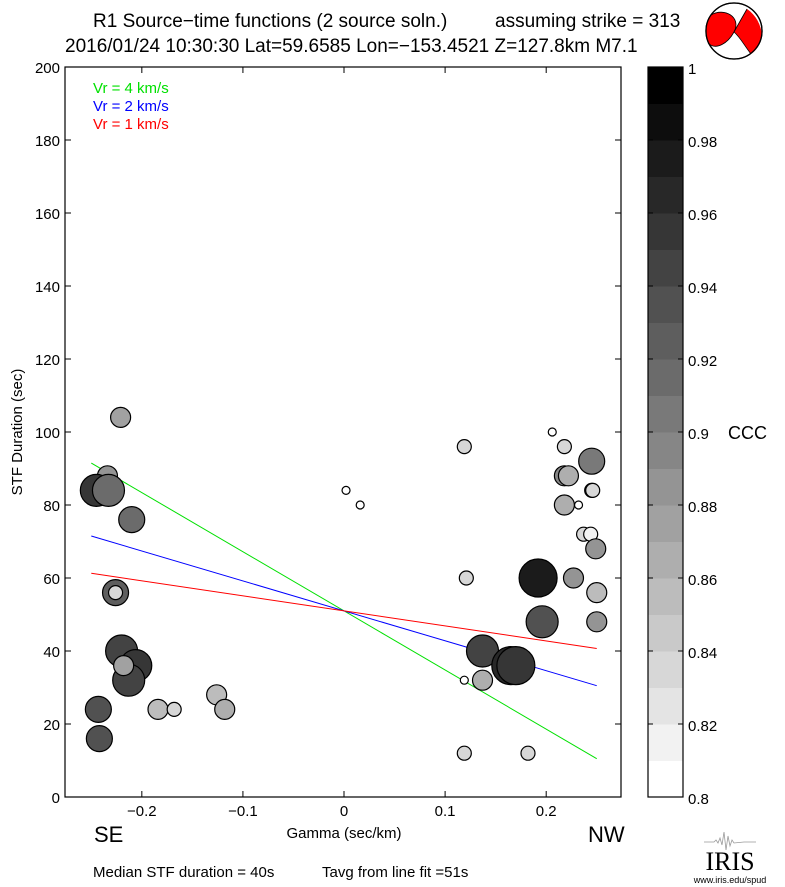 This screenshot has height=887, width=785. Describe the element at coordinates (17, 432) in the screenshot. I see `y-axis-label: STF Duration (sec)` at that location.